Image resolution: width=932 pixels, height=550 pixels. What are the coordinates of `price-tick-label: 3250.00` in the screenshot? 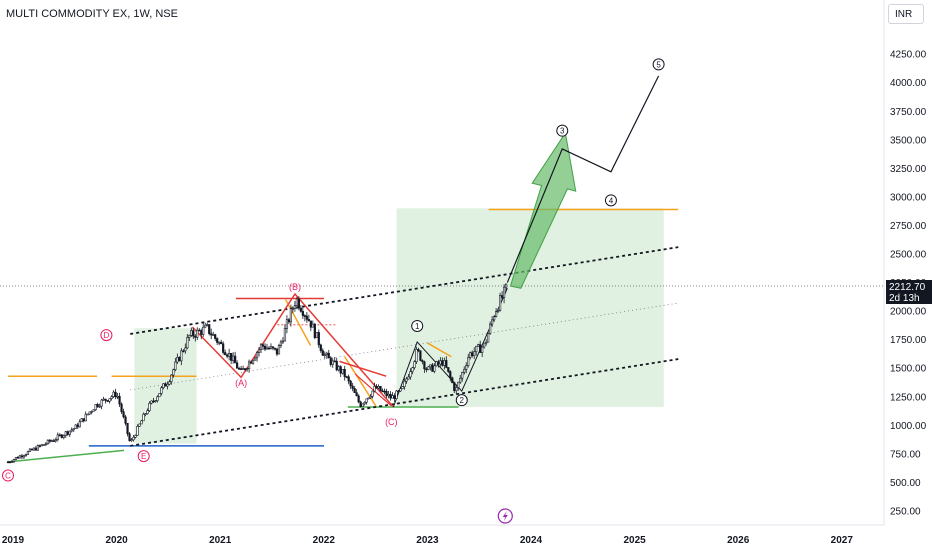 It's located at (908, 169).